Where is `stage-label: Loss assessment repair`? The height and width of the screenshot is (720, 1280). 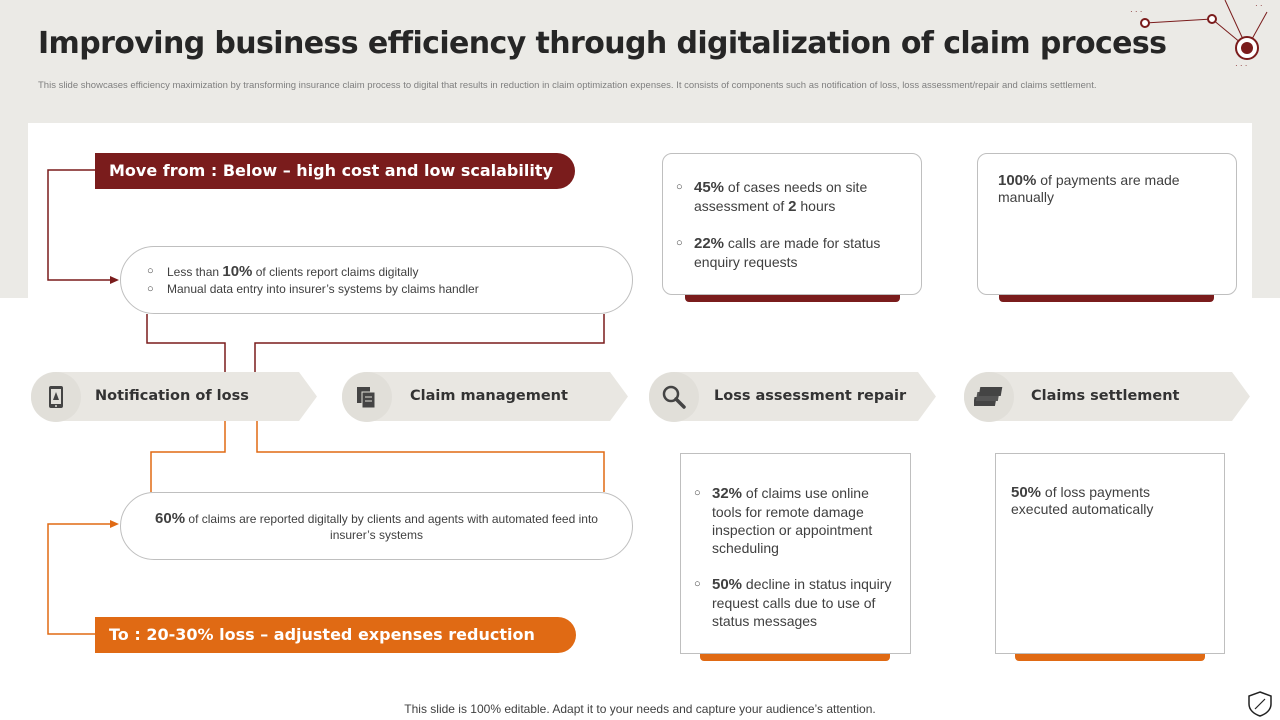 stage-label: Loss assessment repair is located at coordinates (810, 396).